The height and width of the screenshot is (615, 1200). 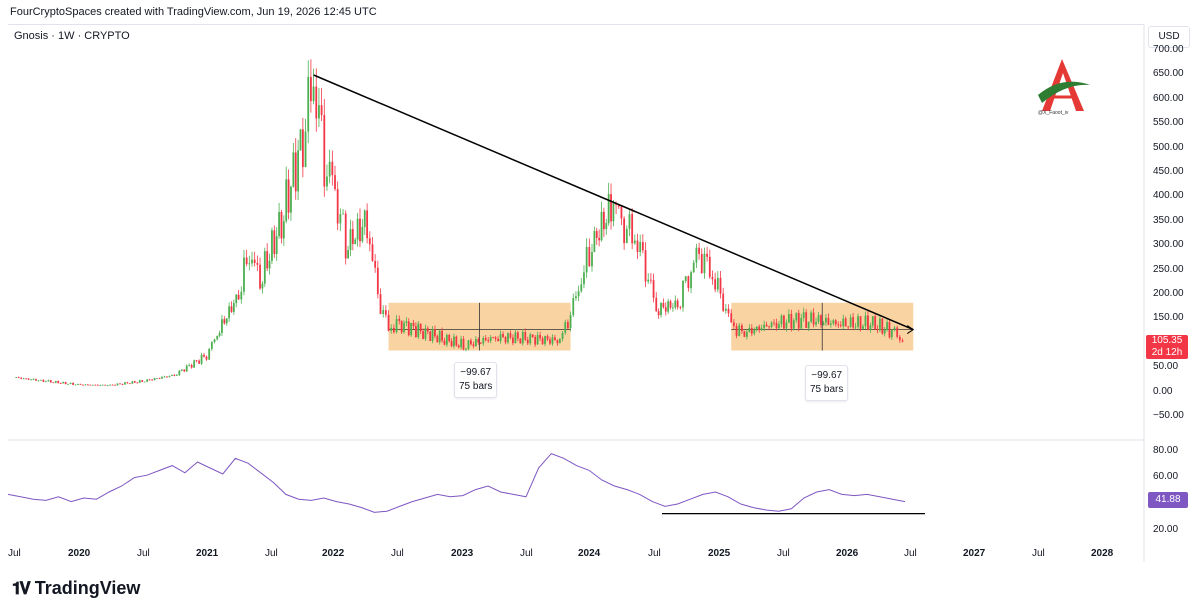 What do you see at coordinates (1167, 340) in the screenshot?
I see `last-price-value: 105.35` at bounding box center [1167, 340].